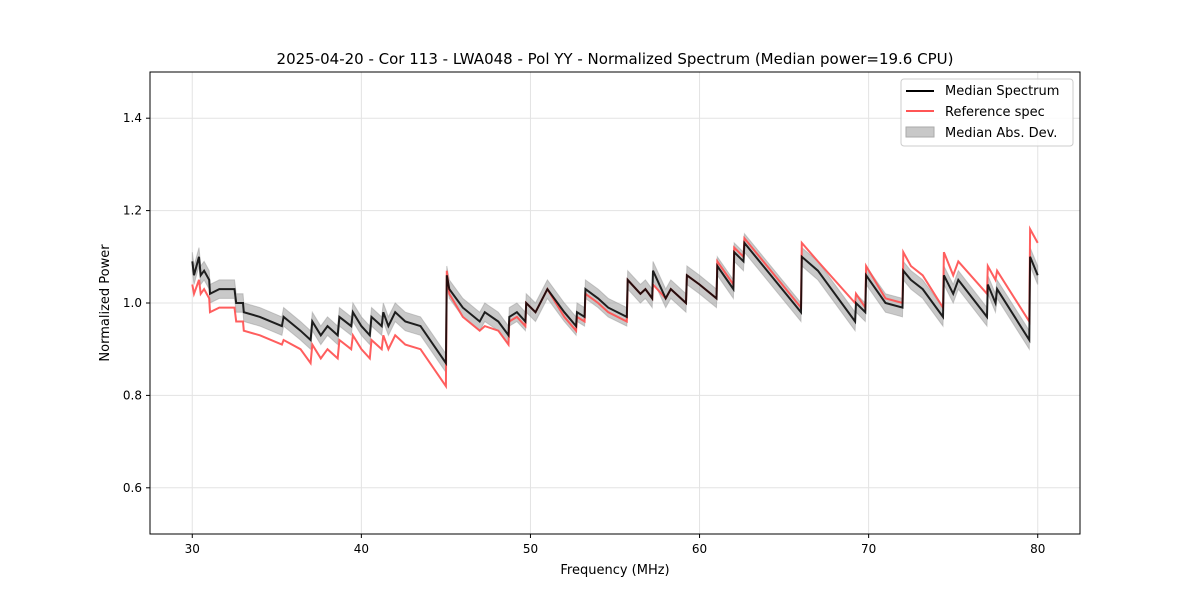 The width and height of the screenshot is (1200, 604). What do you see at coordinates (132, 303) in the screenshot?
I see `y-tick-label: 1.0` at bounding box center [132, 303].